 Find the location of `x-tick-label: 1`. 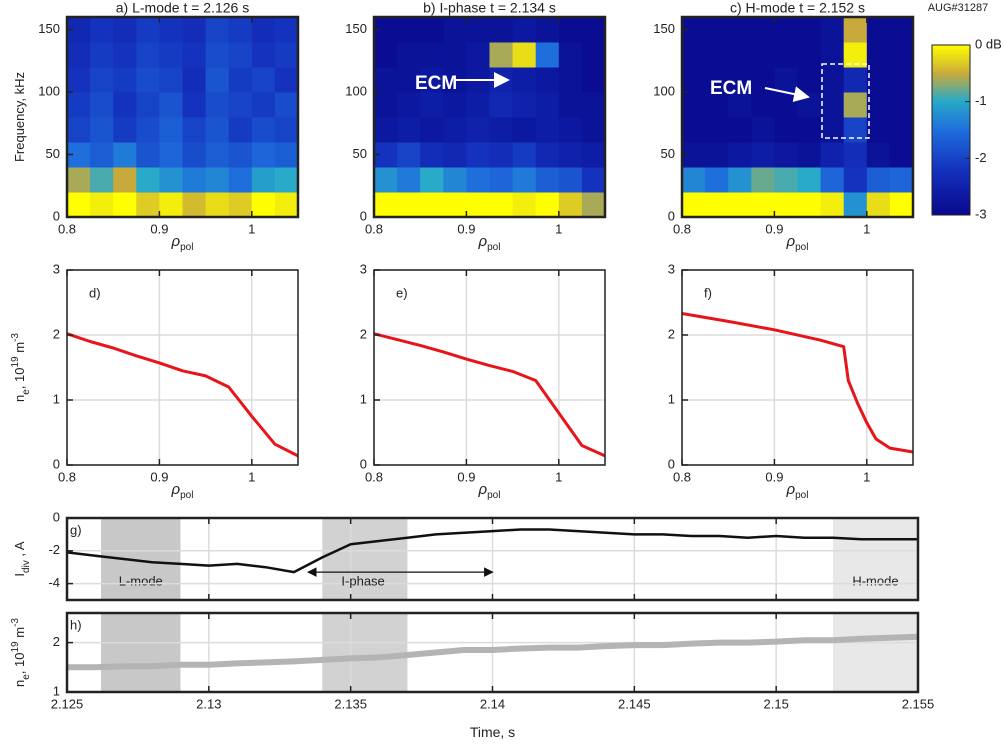

x-tick-label: 1 is located at coordinates (251, 476).